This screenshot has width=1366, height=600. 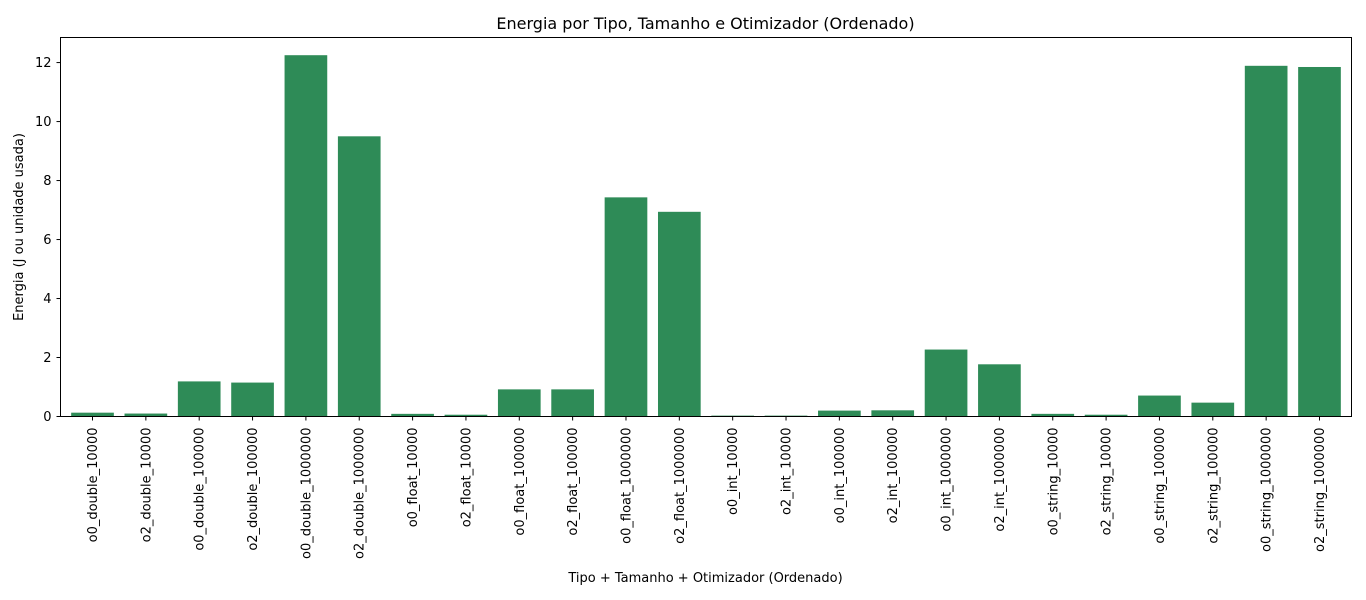 What do you see at coordinates (200, 489) in the screenshot?
I see `x-tick-label: o0_double_100000` at bounding box center [200, 489].